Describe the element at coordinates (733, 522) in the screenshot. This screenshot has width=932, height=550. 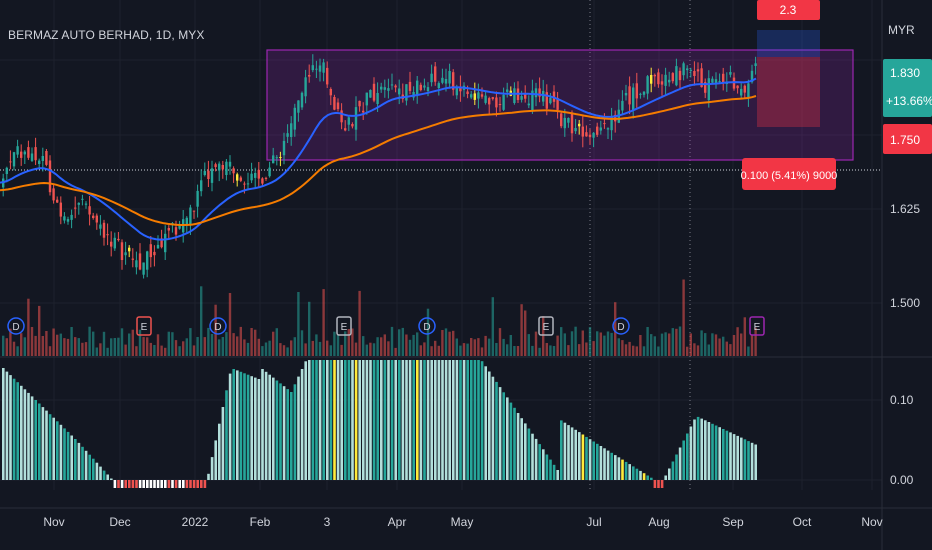
I see `time-axis-label: Sep` at that location.